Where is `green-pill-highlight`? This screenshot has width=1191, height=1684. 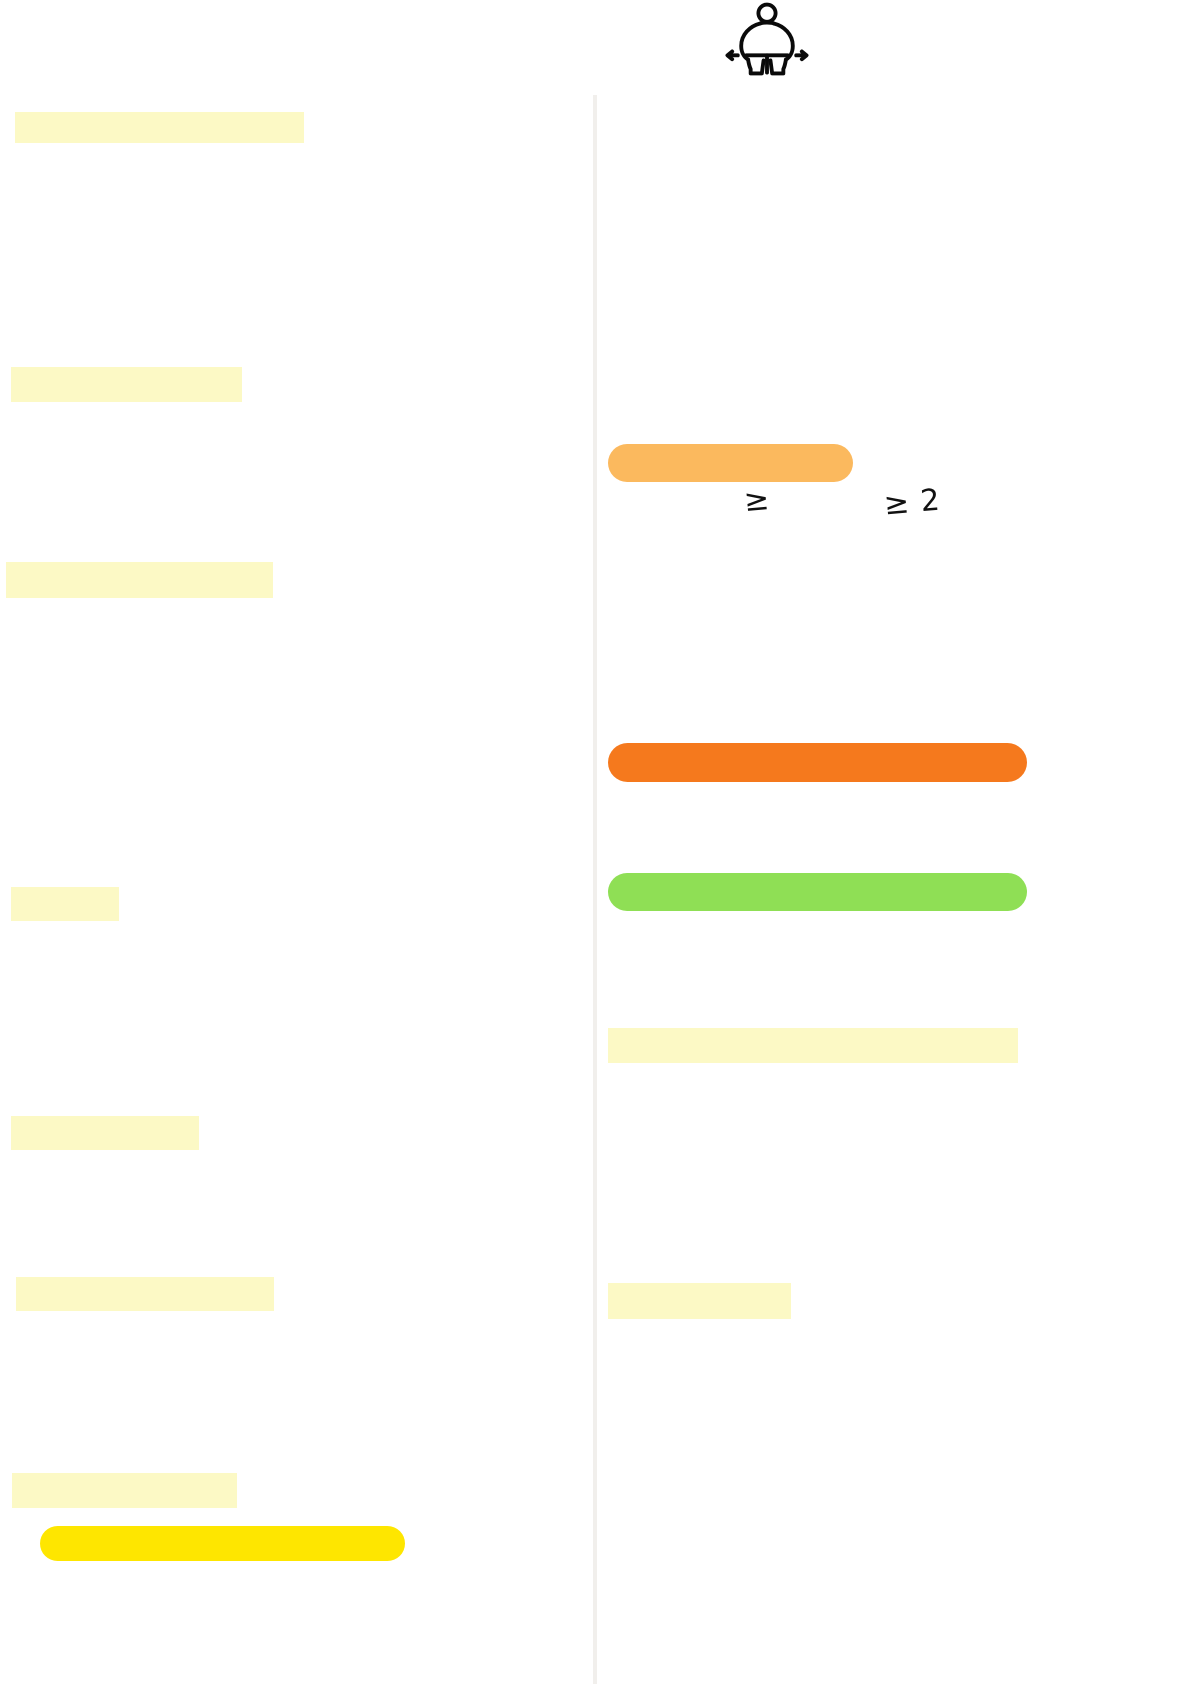 green-pill-highlight is located at coordinates (817, 892).